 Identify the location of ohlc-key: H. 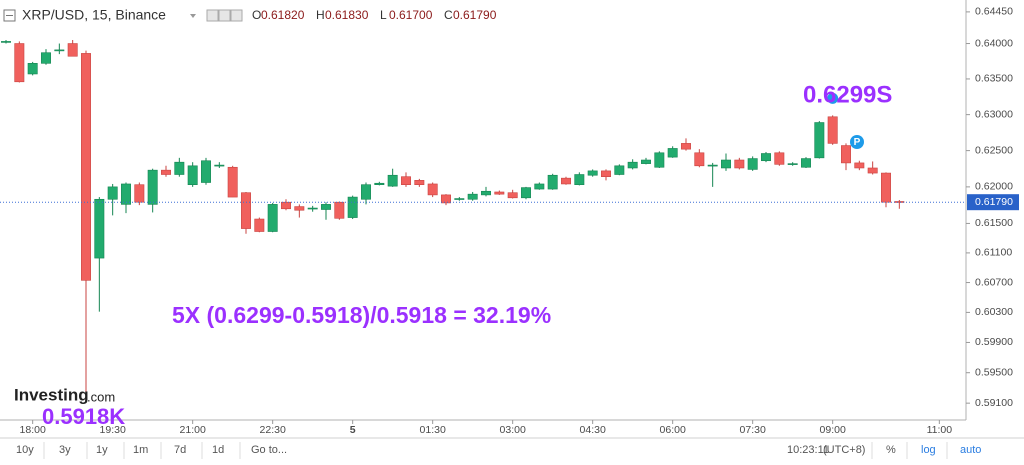
(320, 15).